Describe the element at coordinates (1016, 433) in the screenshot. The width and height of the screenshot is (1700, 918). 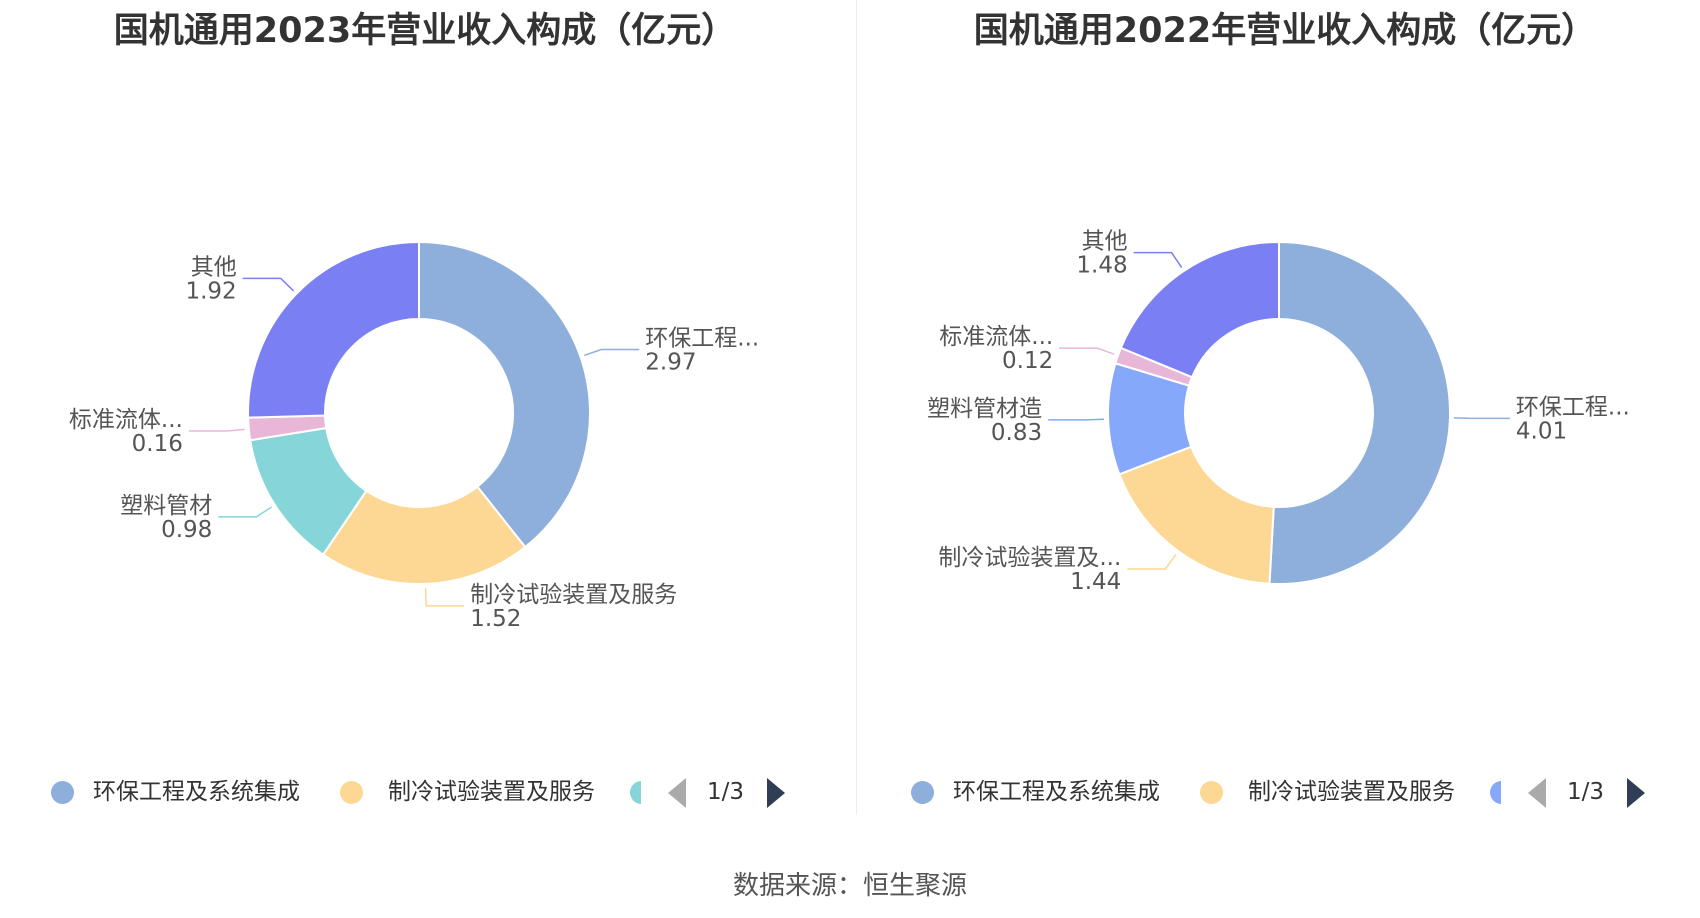
I see `slice-value-label: 0.83` at that location.